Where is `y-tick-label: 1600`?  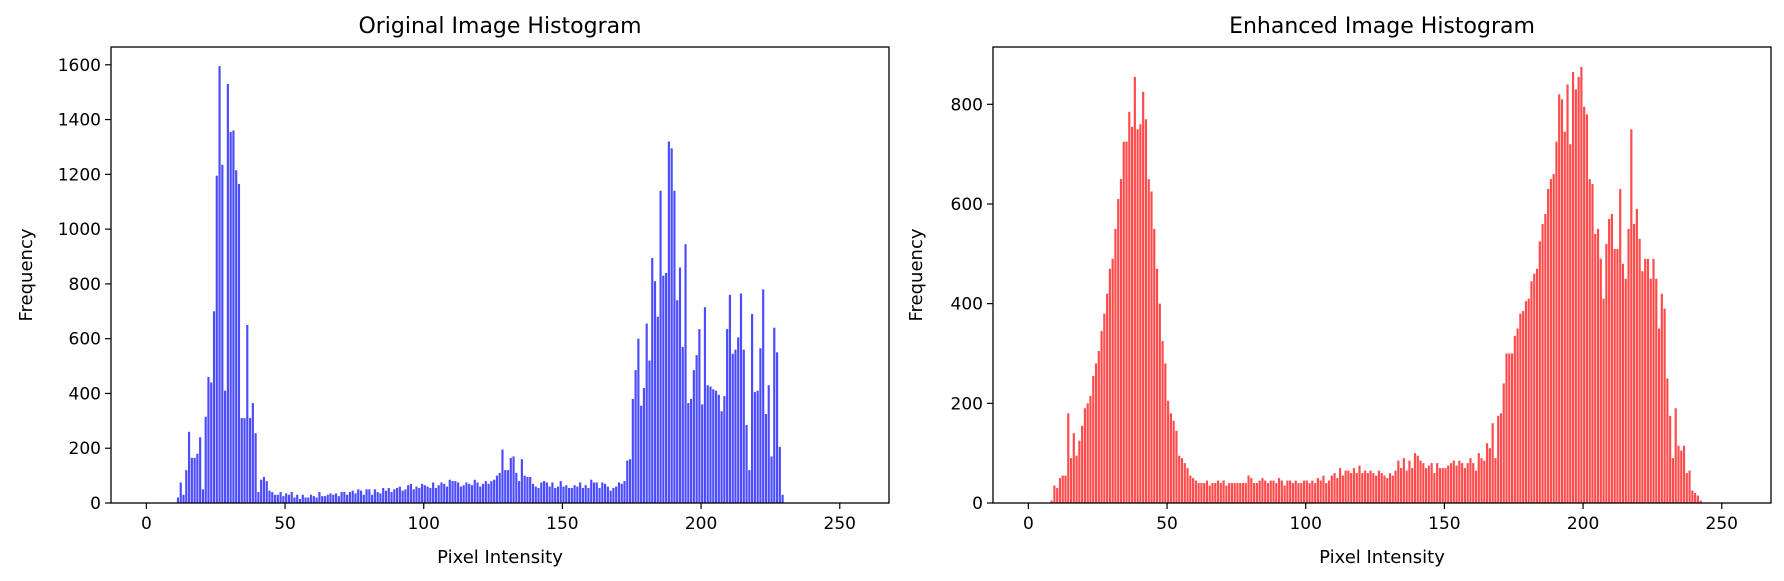 y-tick-label: 1600 is located at coordinates (79, 66).